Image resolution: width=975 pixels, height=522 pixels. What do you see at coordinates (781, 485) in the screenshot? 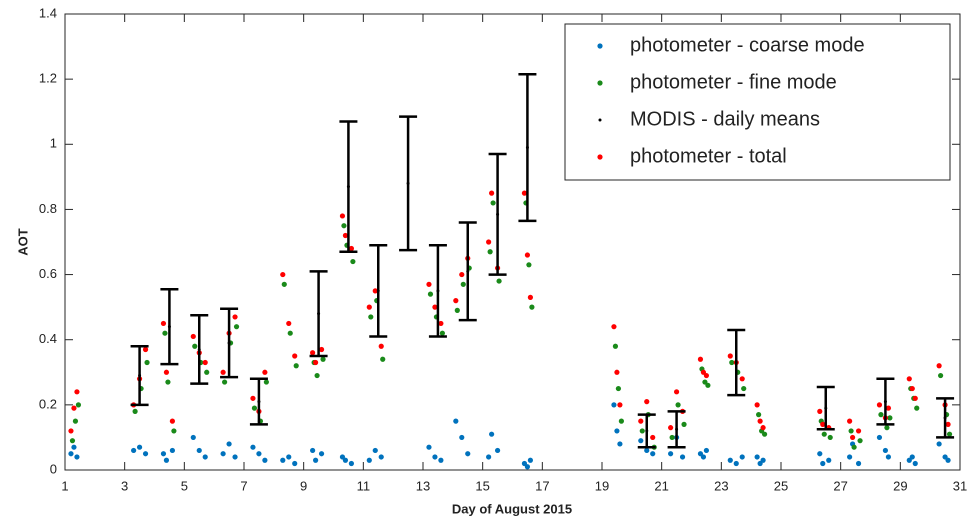
I see `x-tick-label: 25` at bounding box center [781, 485].